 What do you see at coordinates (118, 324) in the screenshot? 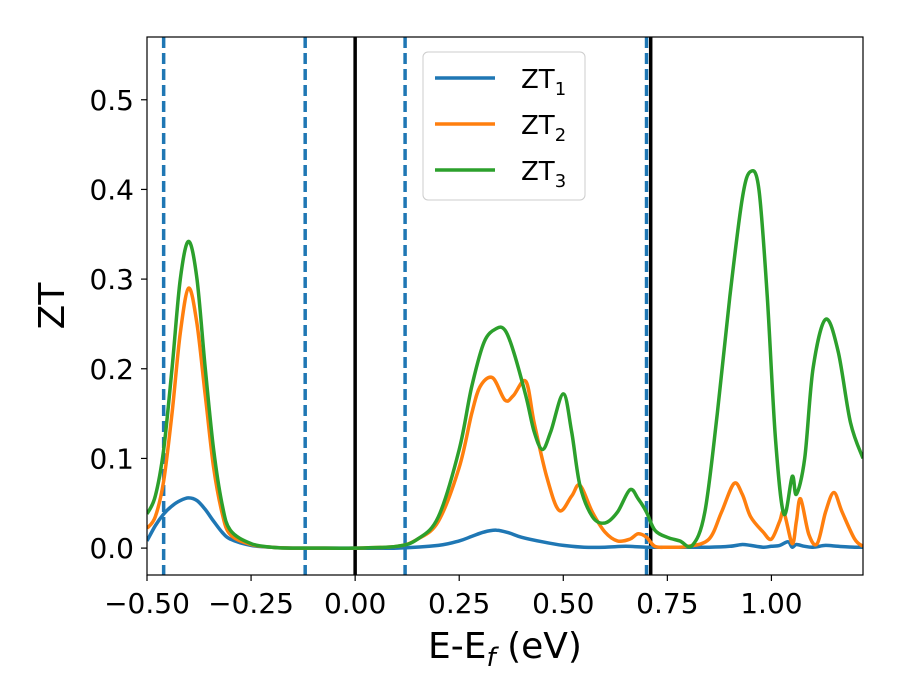
I see `y-axis-ticks: 0.0 0.1 0.2 0.3 0.4 0.5` at bounding box center [118, 324].